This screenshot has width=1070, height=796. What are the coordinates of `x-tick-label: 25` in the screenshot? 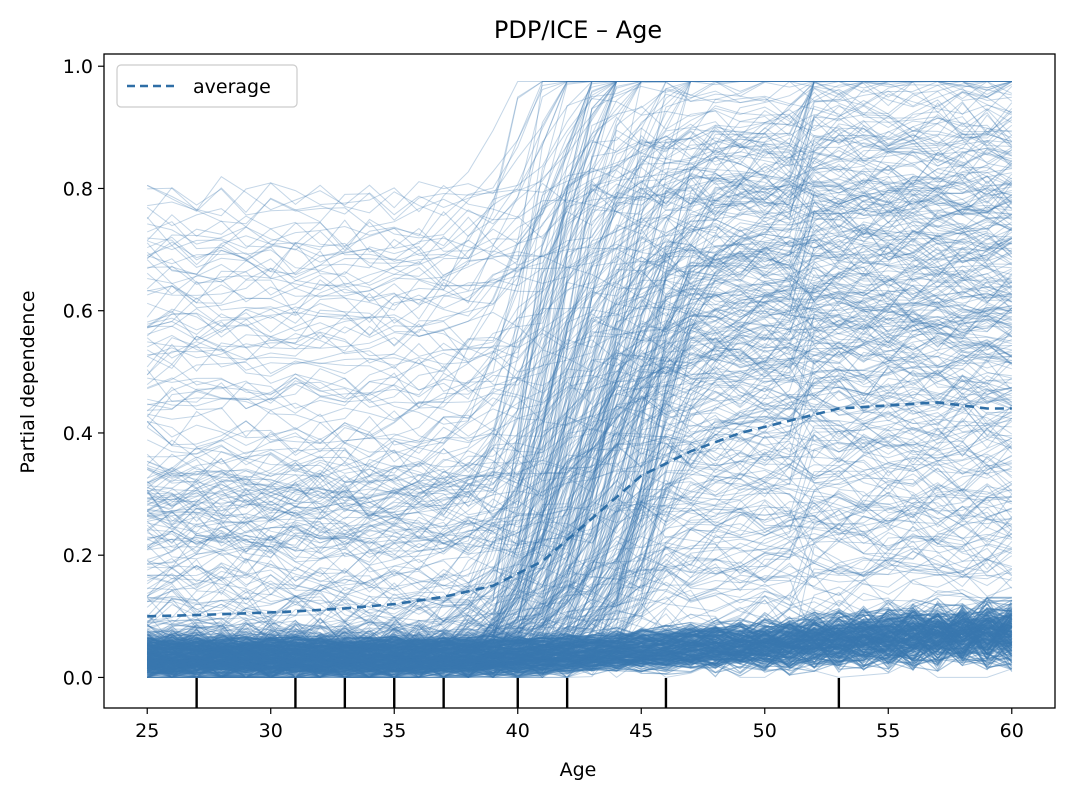 It's located at (147, 731).